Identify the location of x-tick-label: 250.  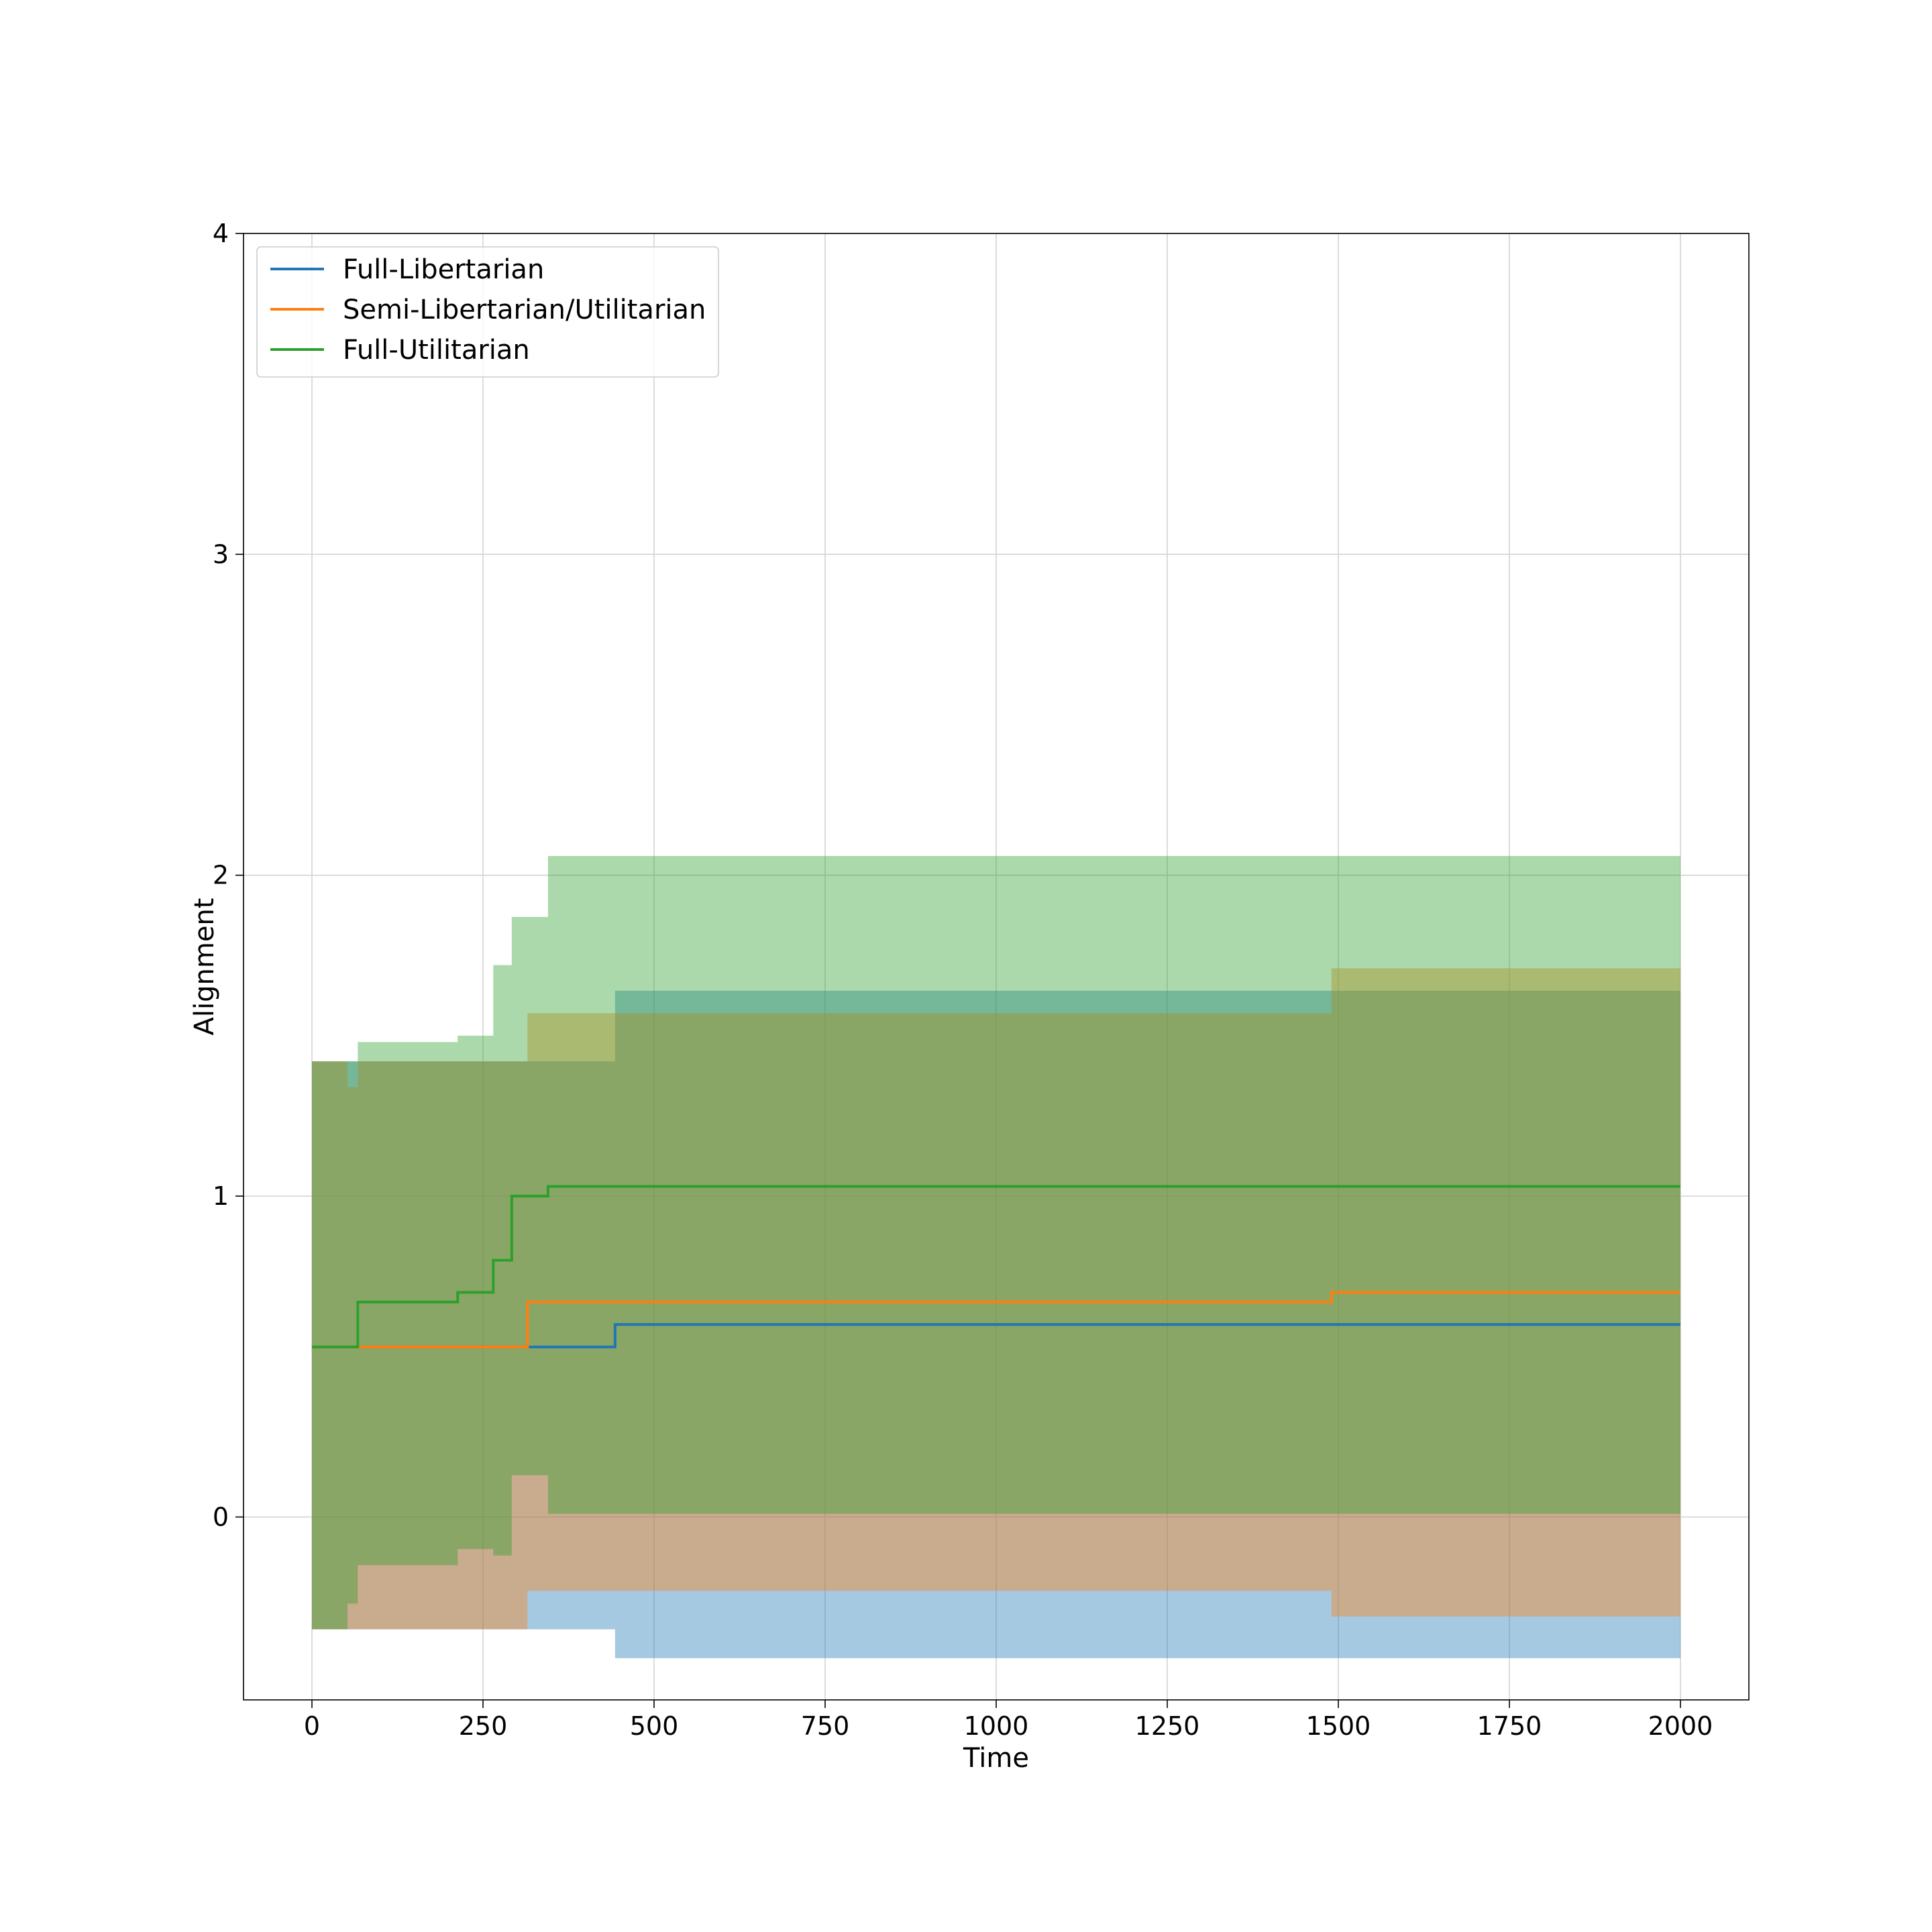
(483, 1726).